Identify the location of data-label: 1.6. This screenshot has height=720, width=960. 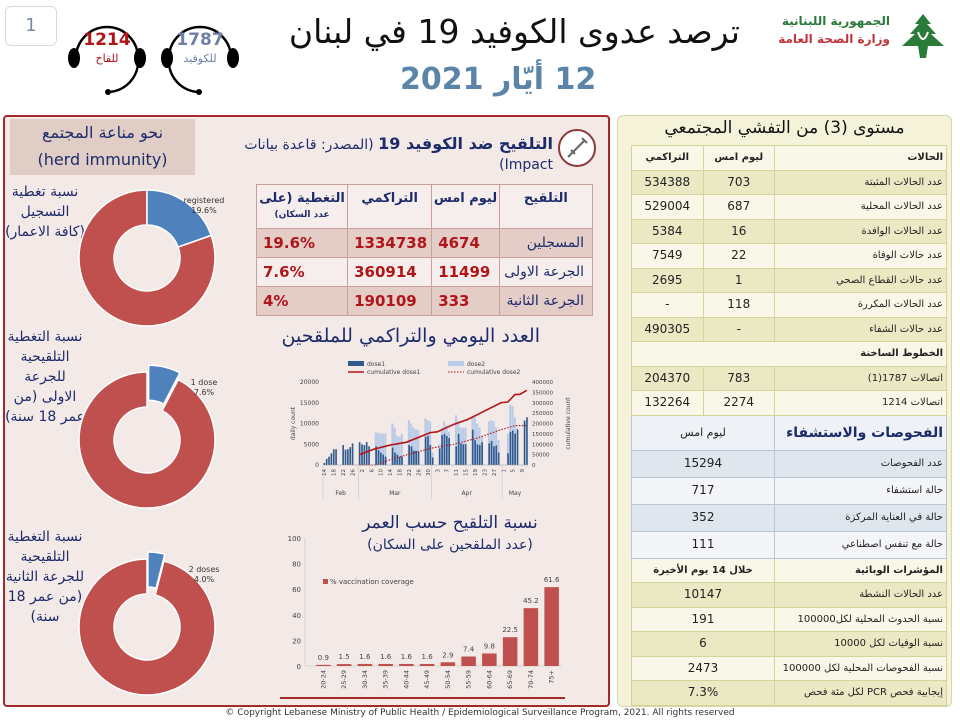
(428, 657).